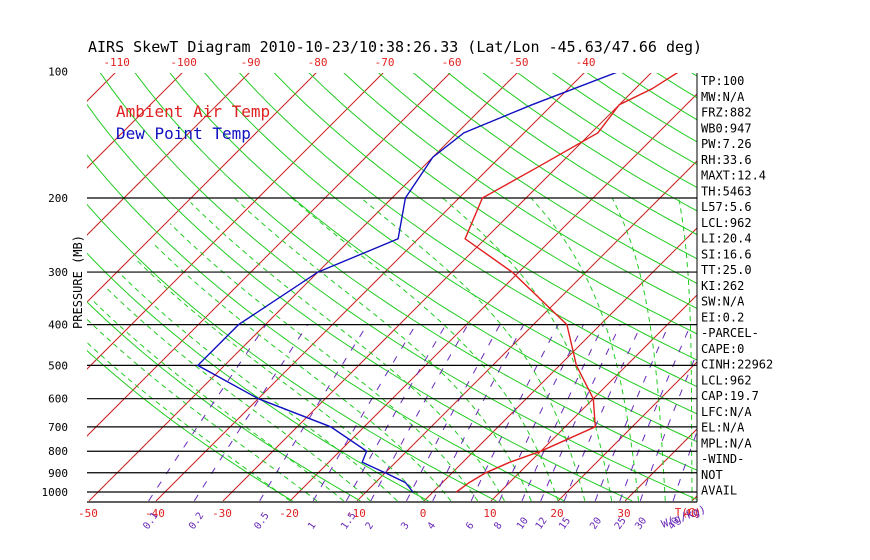 The height and width of the screenshot is (560, 870). I want to click on bottom-temp-tick-label: -40, so click(155, 513).